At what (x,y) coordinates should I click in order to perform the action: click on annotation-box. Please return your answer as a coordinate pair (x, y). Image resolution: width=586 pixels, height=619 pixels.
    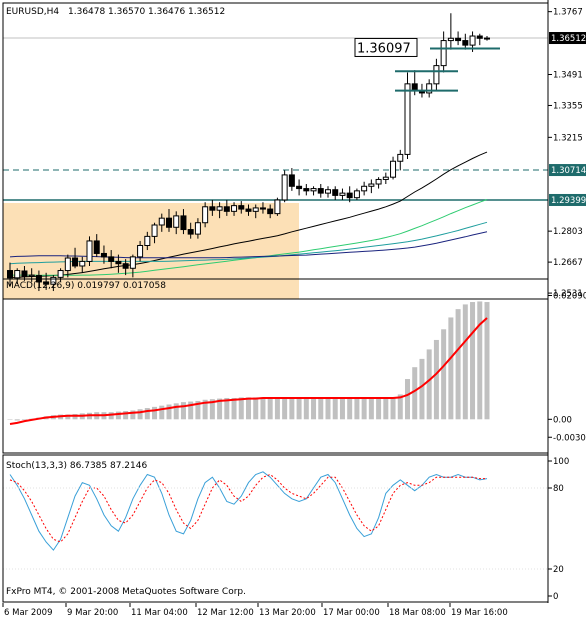
    Looking at the image, I should click on (386, 47).